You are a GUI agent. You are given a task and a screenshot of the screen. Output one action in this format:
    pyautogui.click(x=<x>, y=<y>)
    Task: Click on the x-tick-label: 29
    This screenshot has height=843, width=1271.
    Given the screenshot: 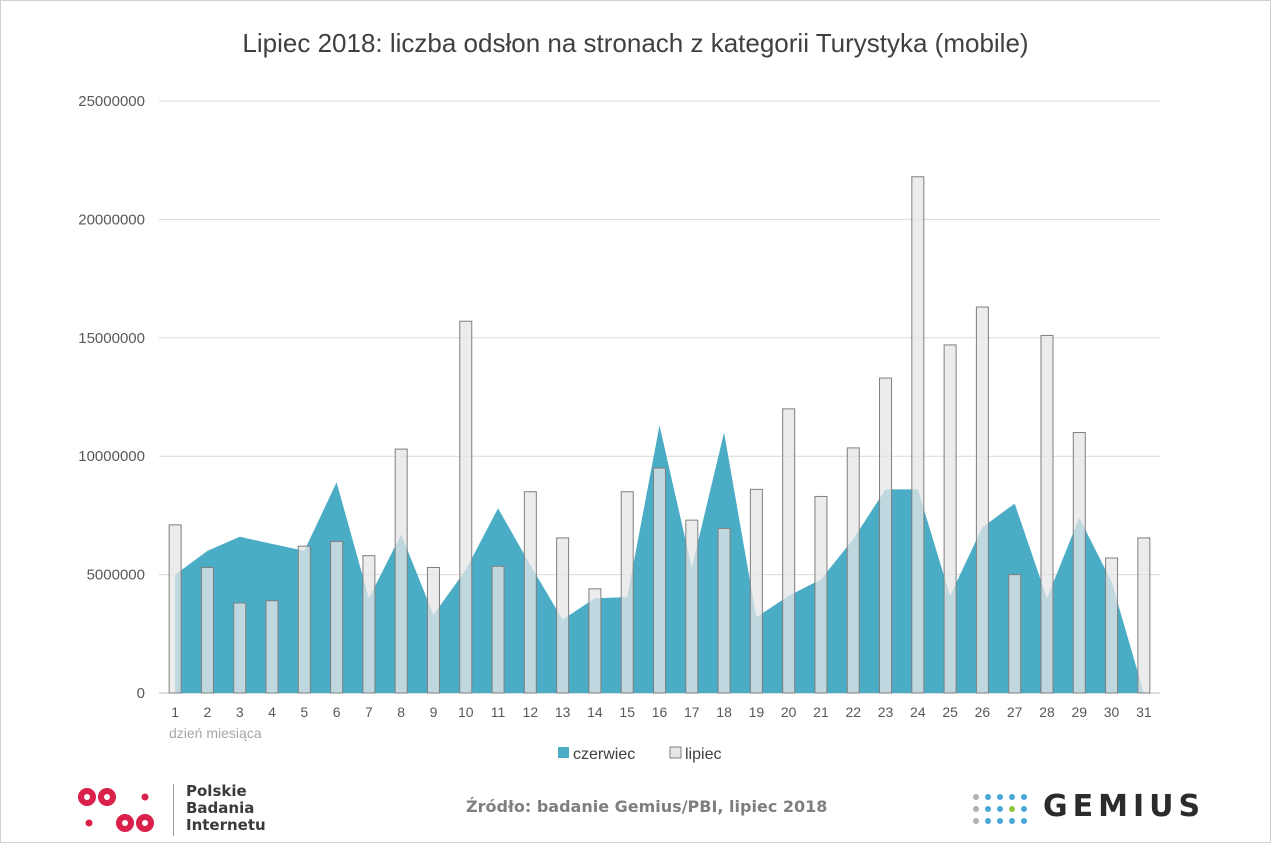 What is the action you would take?
    pyautogui.click(x=1079, y=712)
    